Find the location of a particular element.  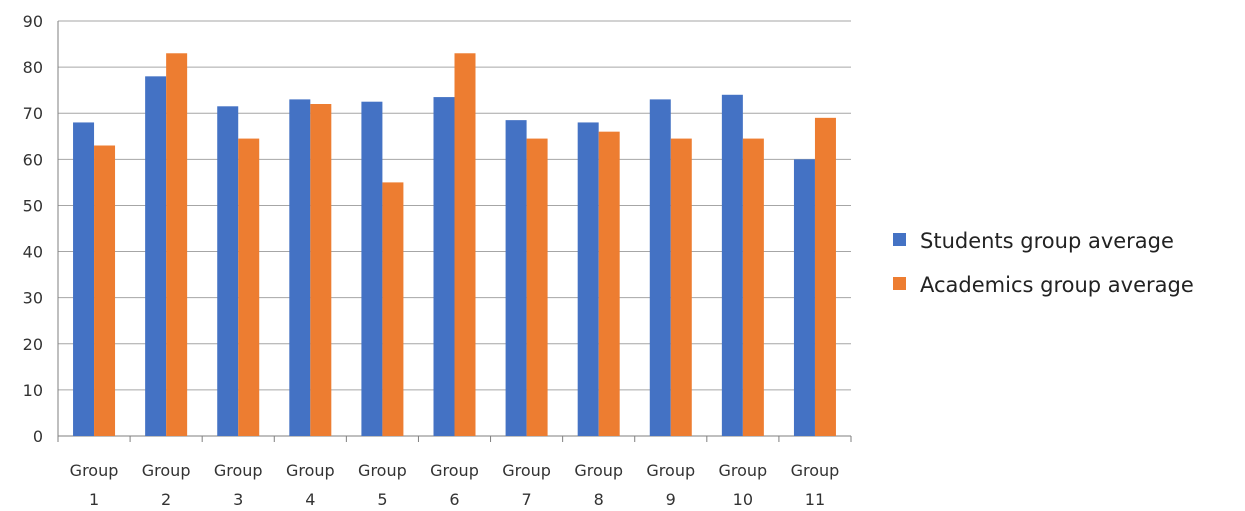

legend-label: Academics group average is located at coordinates (1057, 285).